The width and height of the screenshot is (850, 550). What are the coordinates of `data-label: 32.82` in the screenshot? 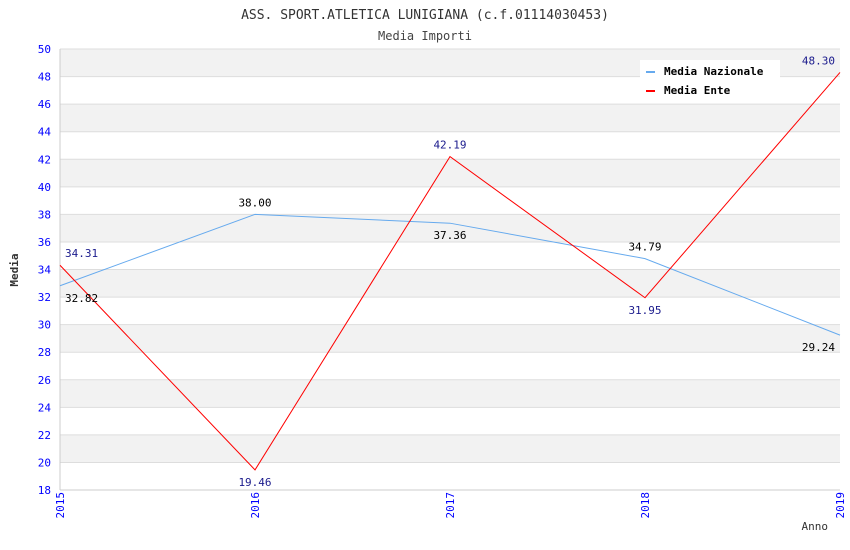 It's located at (81, 298).